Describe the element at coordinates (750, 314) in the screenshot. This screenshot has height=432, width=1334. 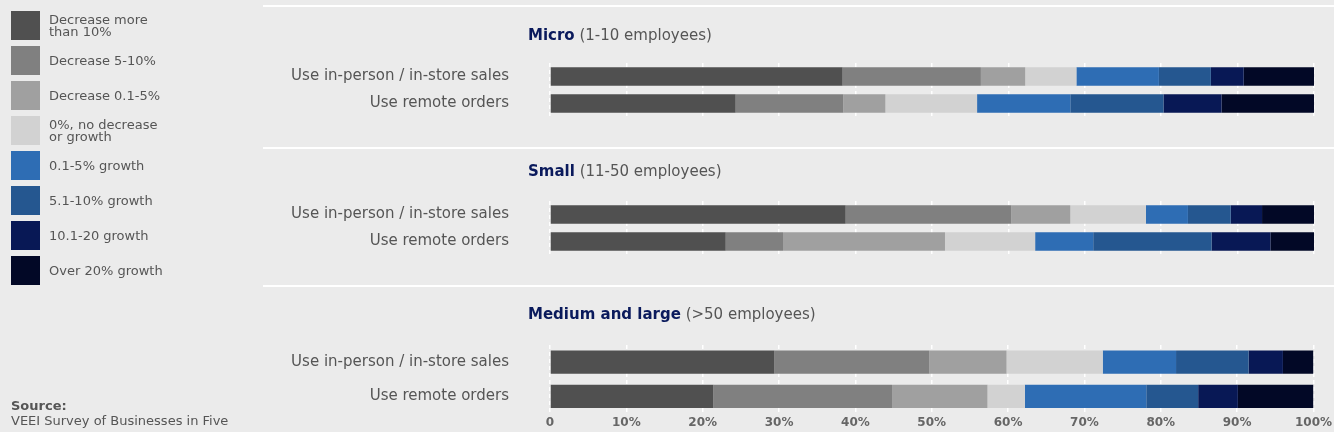
I see `chart-subtitle: (>50 employees)` at that location.